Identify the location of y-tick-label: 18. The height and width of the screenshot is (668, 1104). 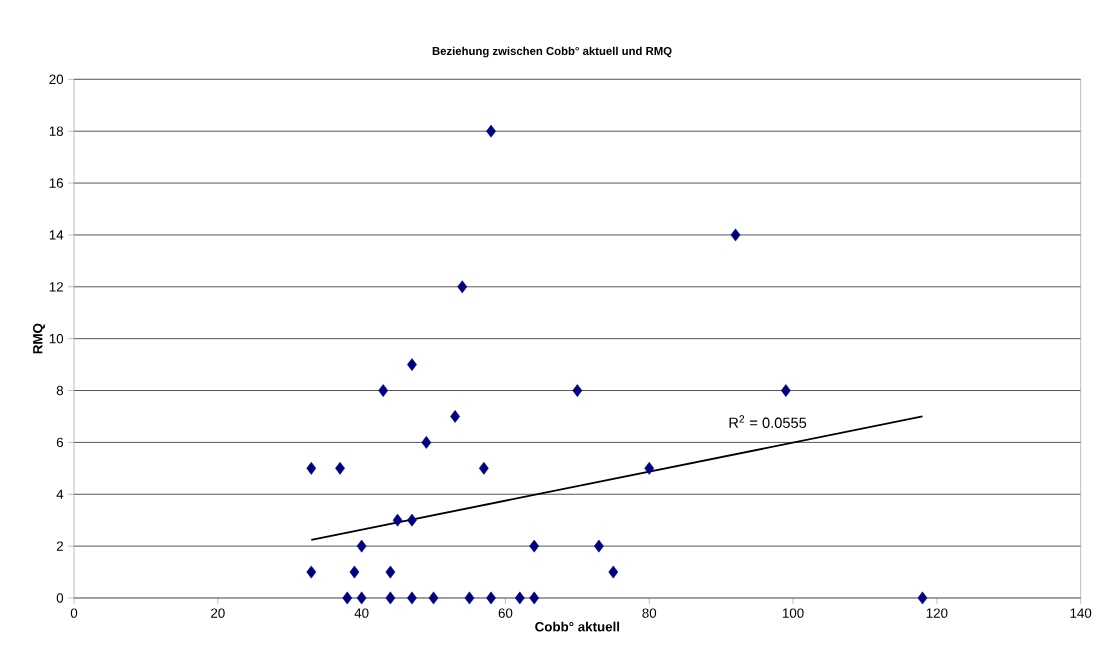
(56, 131).